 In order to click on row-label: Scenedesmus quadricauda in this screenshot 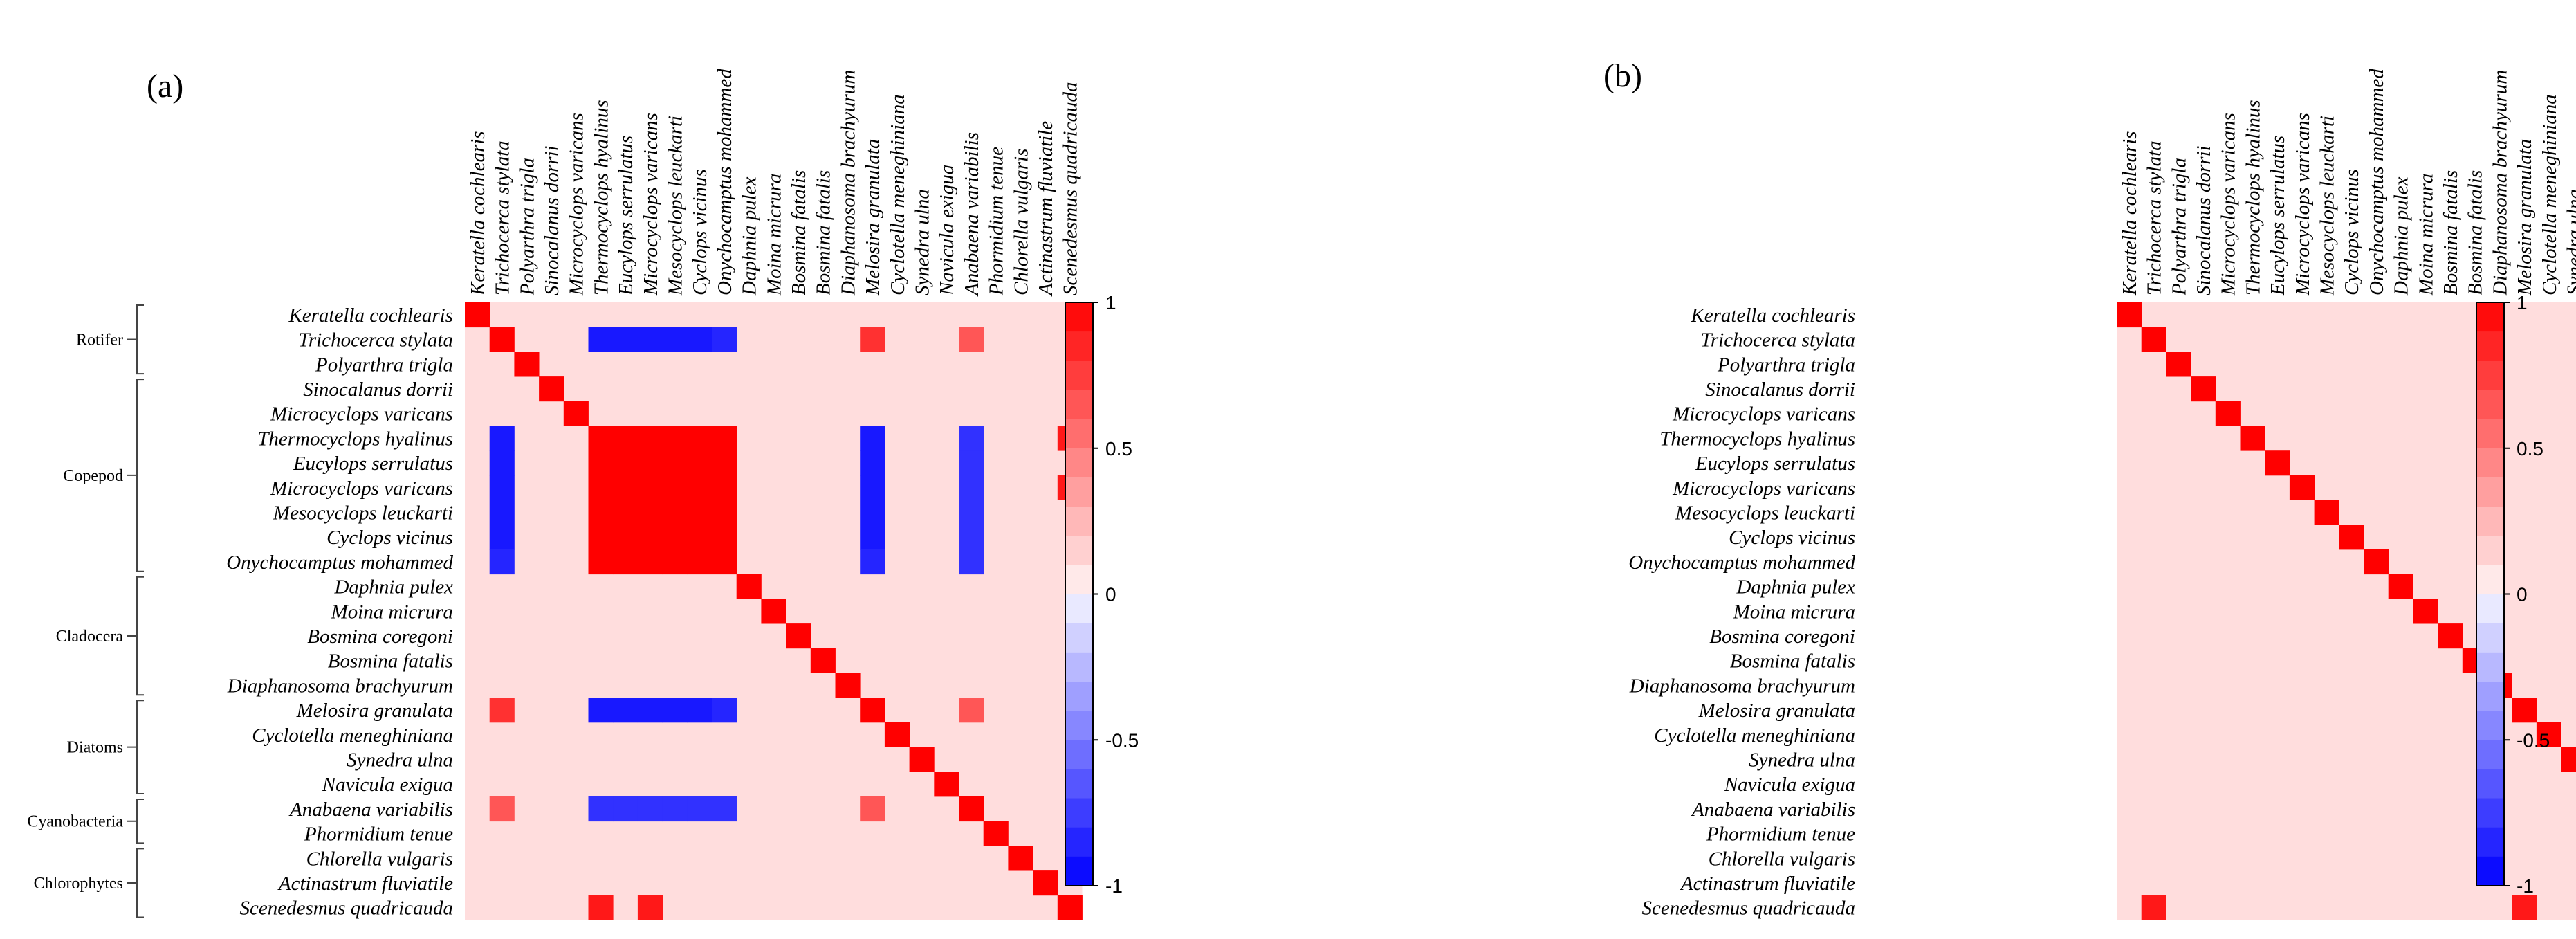, I will do `click(346, 908)`.